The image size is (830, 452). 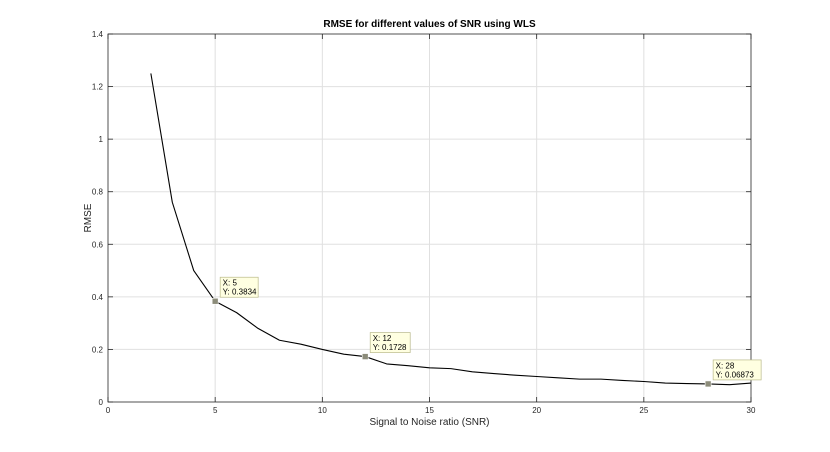 What do you see at coordinates (98, 244) in the screenshot?
I see `y-tick-label: 0.6` at bounding box center [98, 244].